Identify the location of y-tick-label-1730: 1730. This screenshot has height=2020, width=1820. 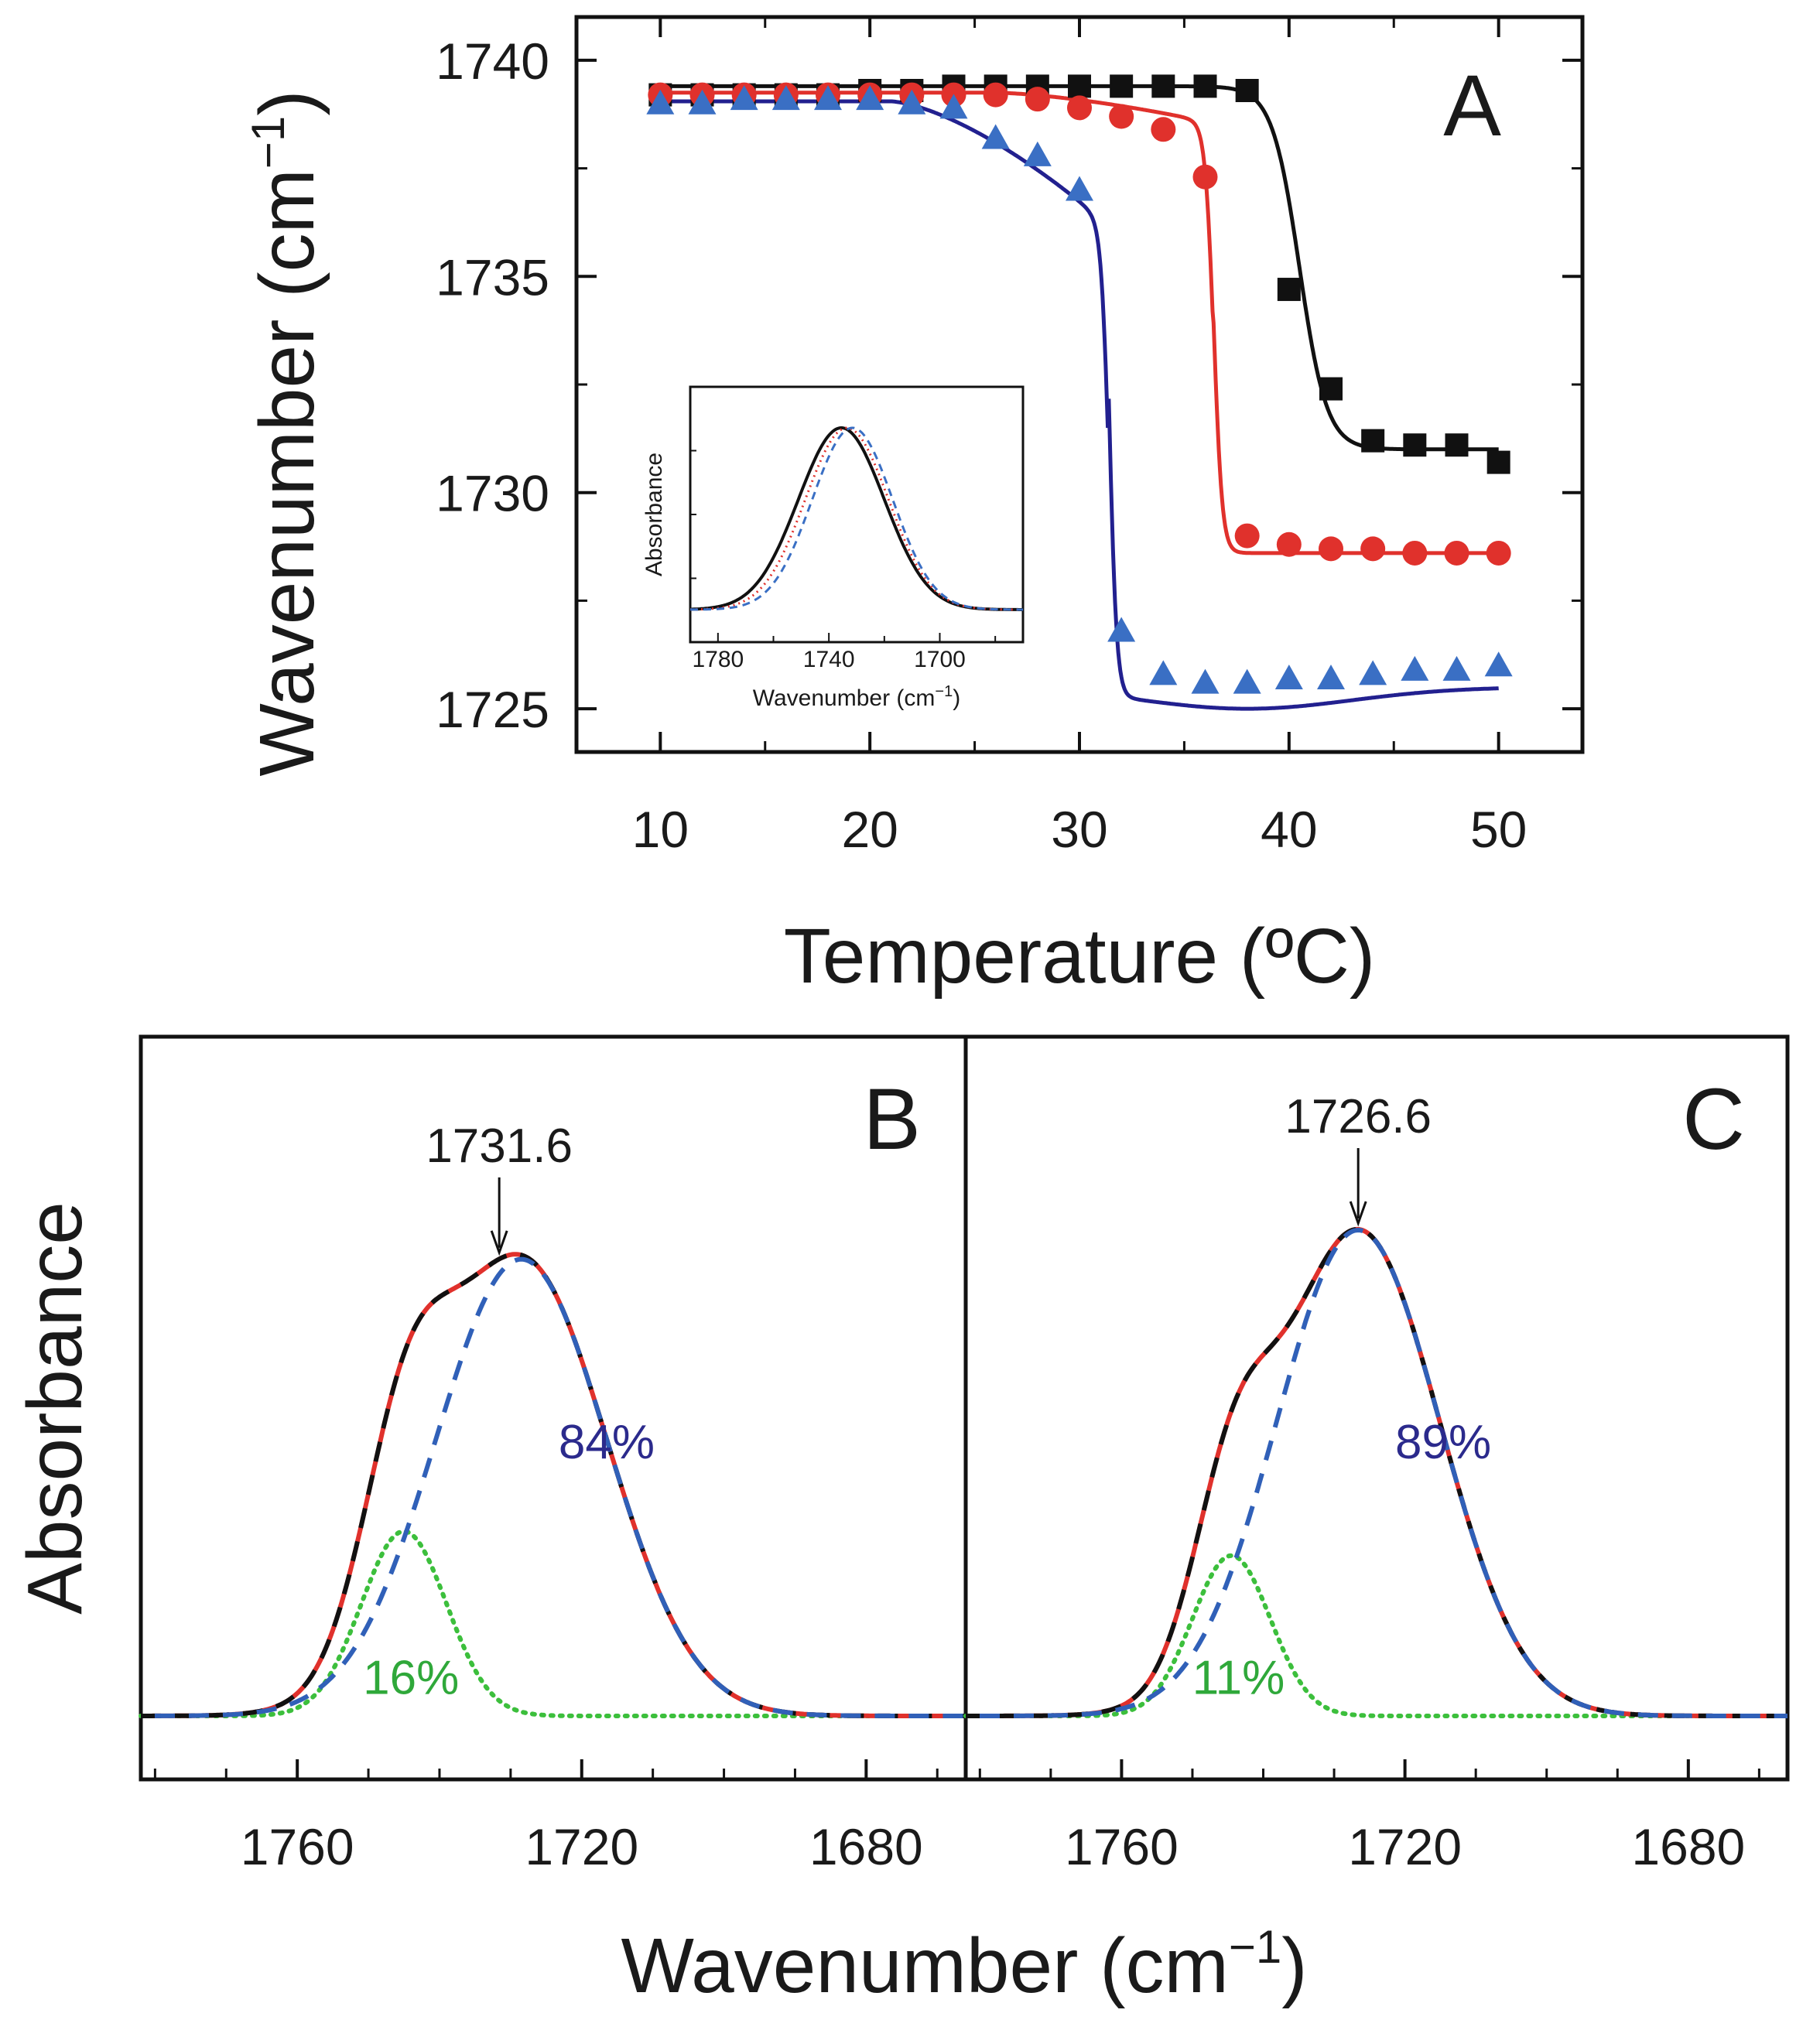
(492, 493).